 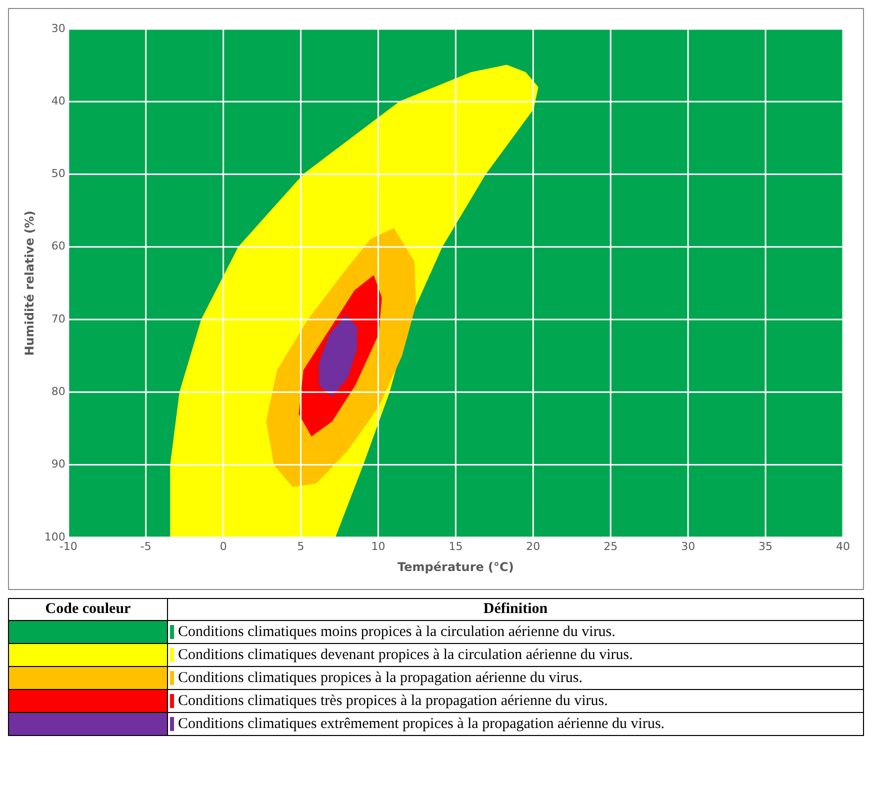 What do you see at coordinates (397, 632) in the screenshot?
I see `legend-label: Conditions climatiques moins propices à la circulation aérienne du virus.` at bounding box center [397, 632].